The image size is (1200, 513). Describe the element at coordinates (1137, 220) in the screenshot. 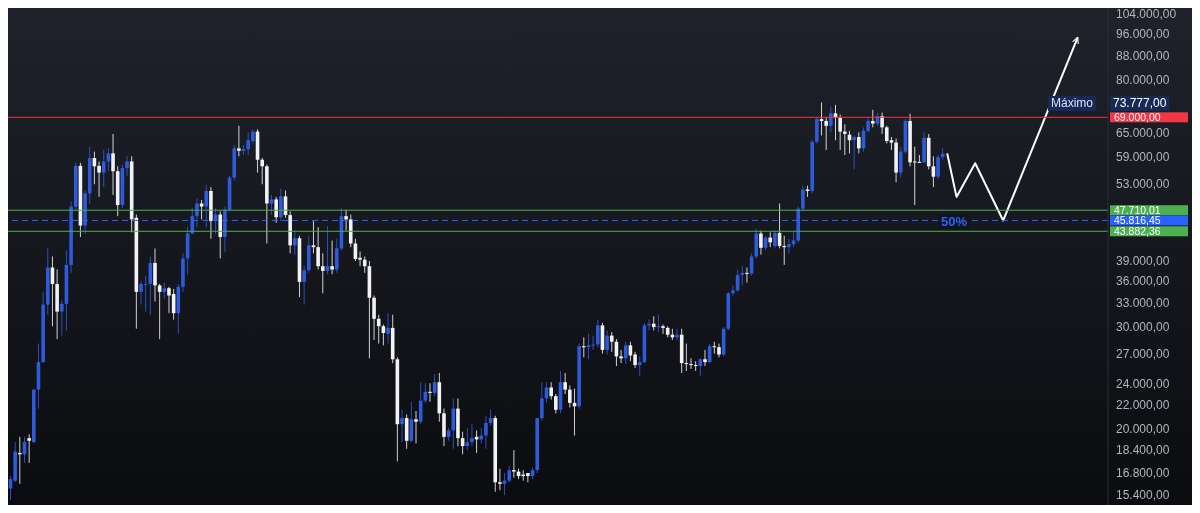

I see `ref-line-label: 45.816,45` at that location.